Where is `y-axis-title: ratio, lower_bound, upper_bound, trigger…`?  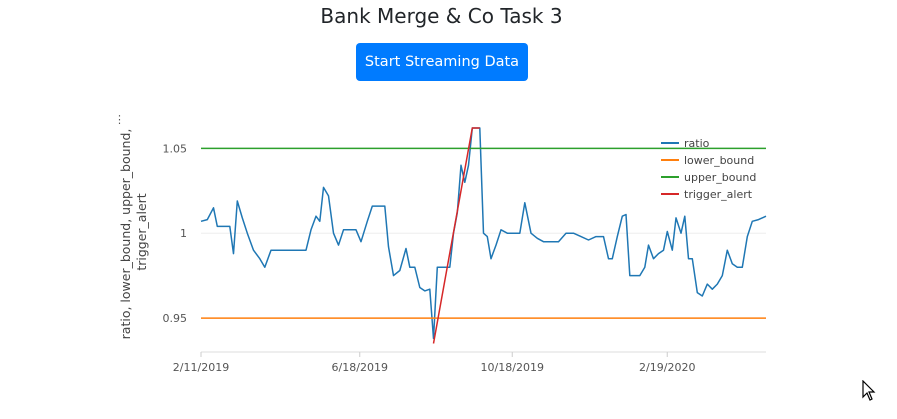 y-axis-title: ratio, lower_bound, upper_bound, trigger… is located at coordinates (133, 232).